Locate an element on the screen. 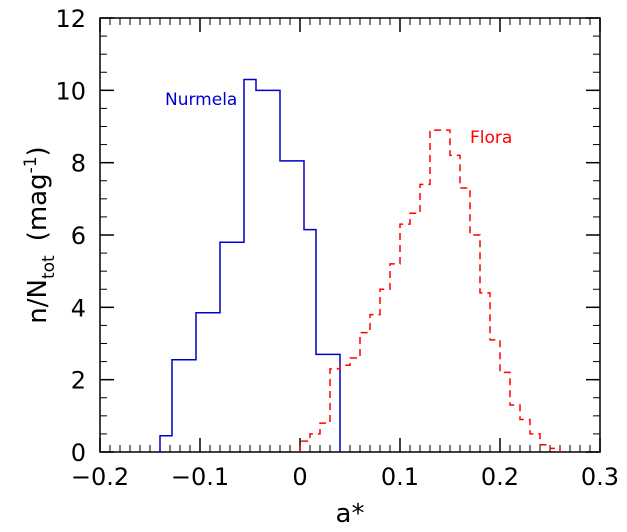 The width and height of the screenshot is (627, 532). series-labels: Nurmela Flora is located at coordinates (338, 119).